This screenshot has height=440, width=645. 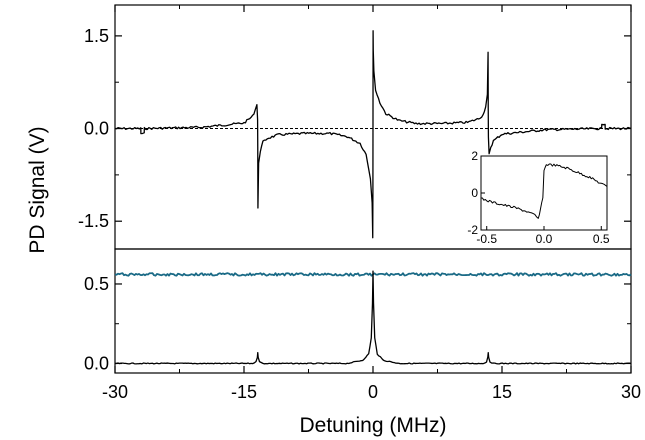 I want to click on inset-frame, so click(x=544, y=193).